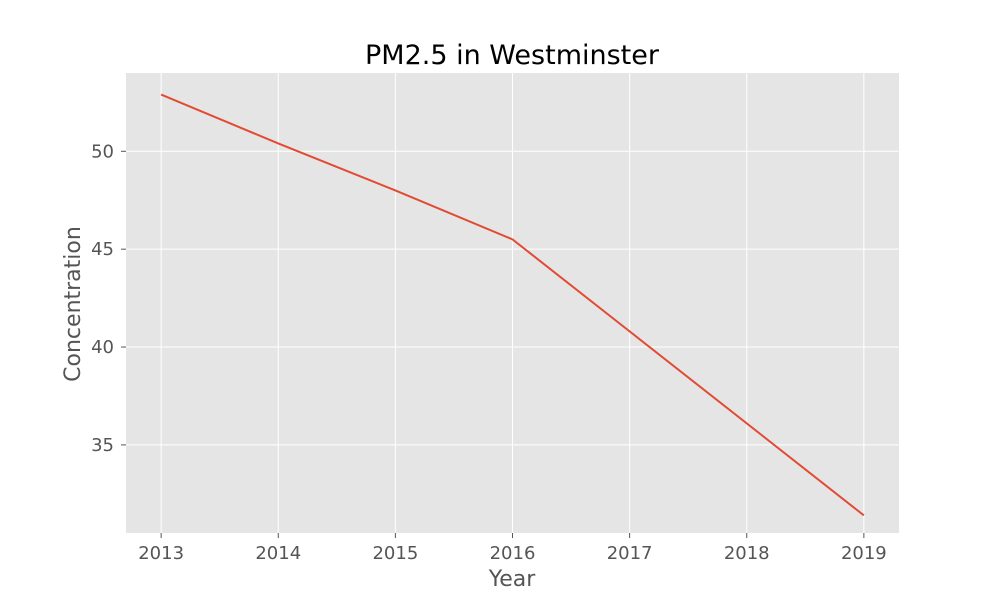 The height and width of the screenshot is (600, 1000). I want to click on x-axis-label: Year, so click(512, 579).